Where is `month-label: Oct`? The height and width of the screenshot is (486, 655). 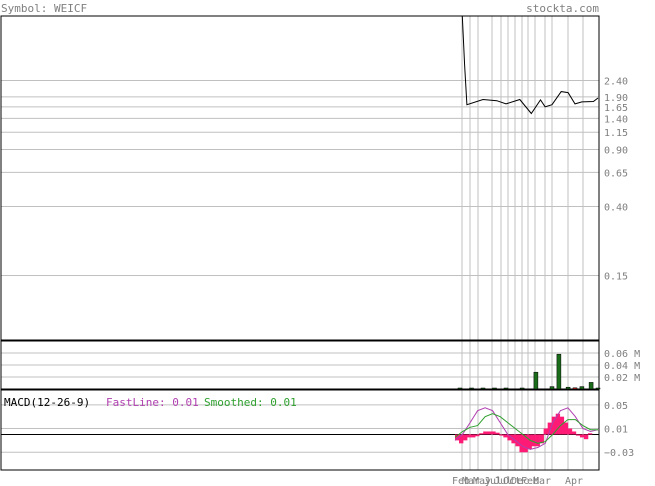 month-label: Oct is located at coordinates (512, 481).